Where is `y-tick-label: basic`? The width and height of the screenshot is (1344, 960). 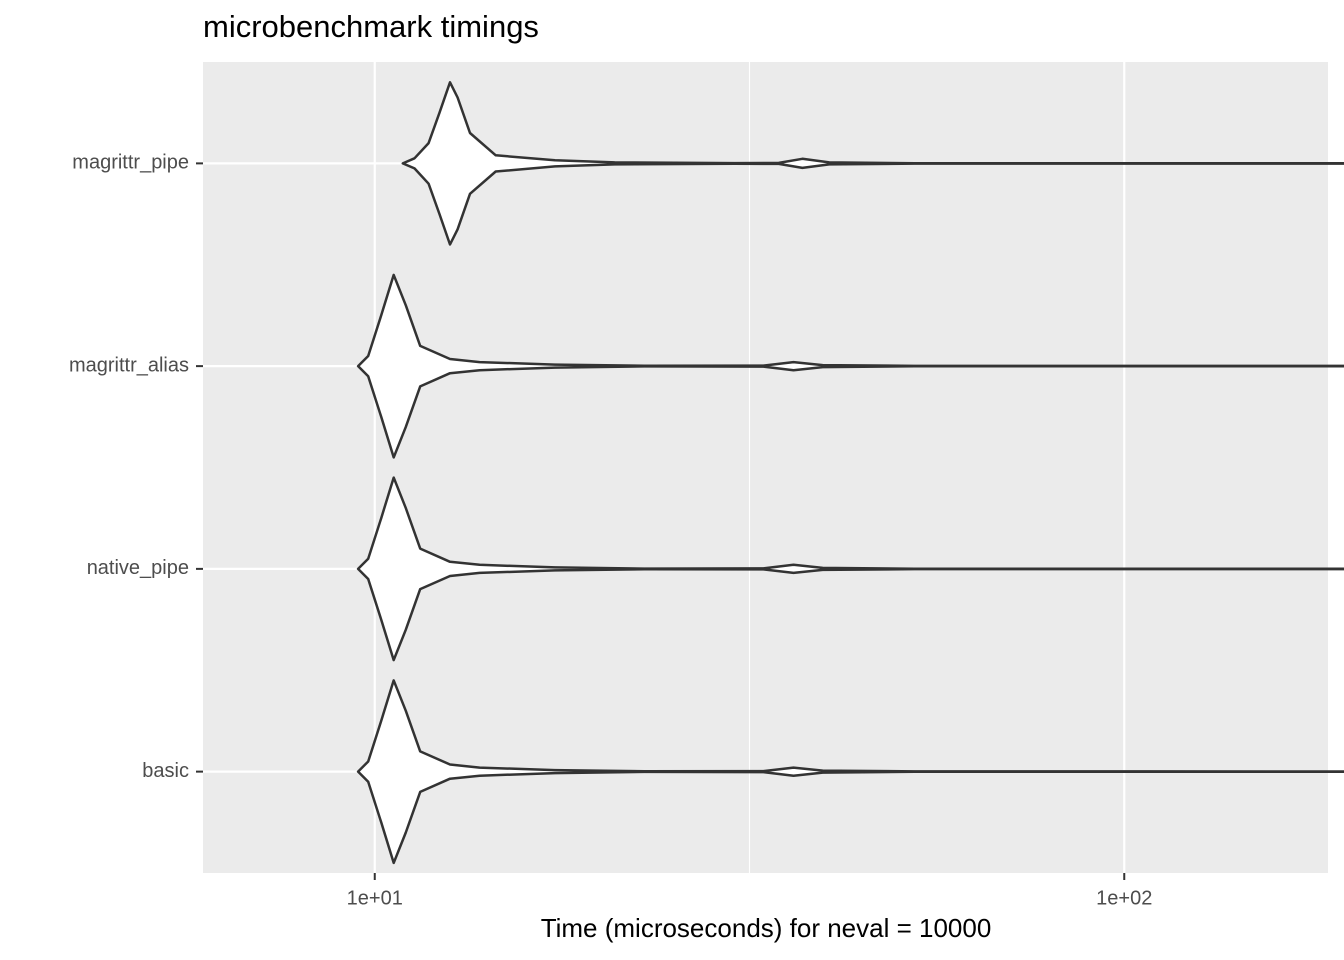 y-tick-label: basic is located at coordinates (165, 771).